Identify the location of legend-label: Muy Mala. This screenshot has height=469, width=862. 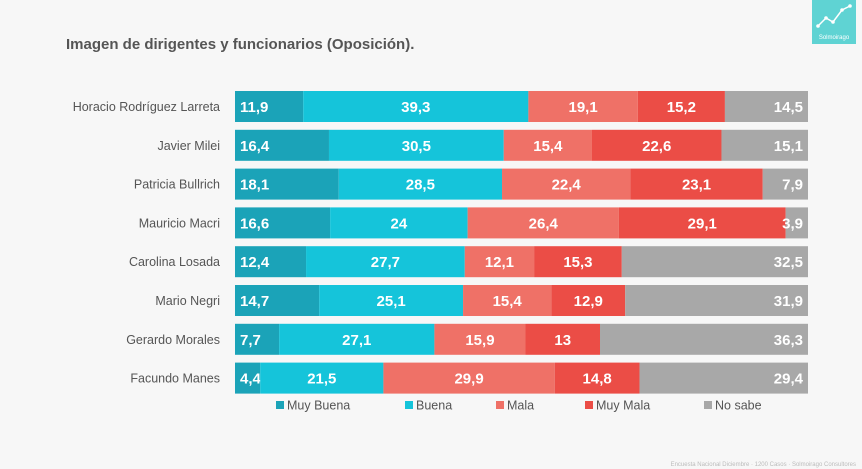
(623, 406).